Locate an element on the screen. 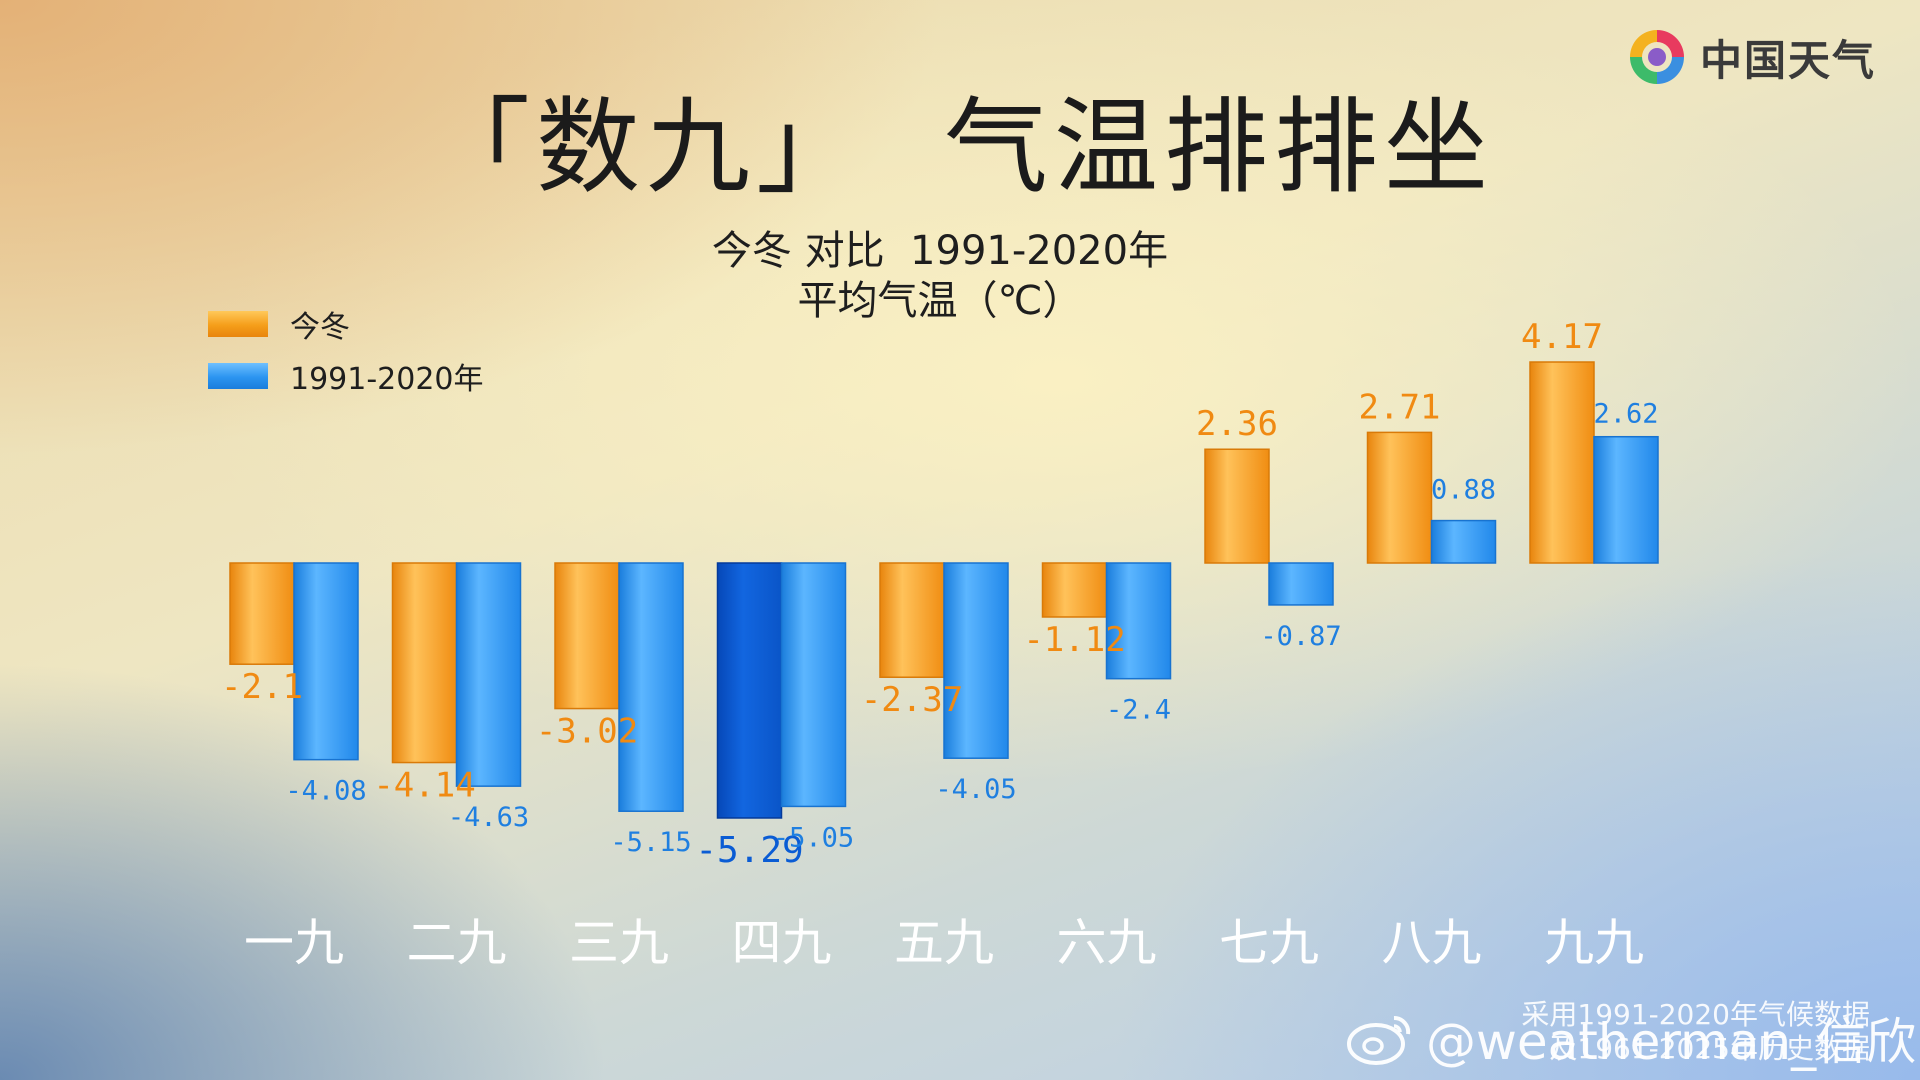 The image size is (1920, 1080). data-label-current-winter-7: 2.36 is located at coordinates (1237, 424).